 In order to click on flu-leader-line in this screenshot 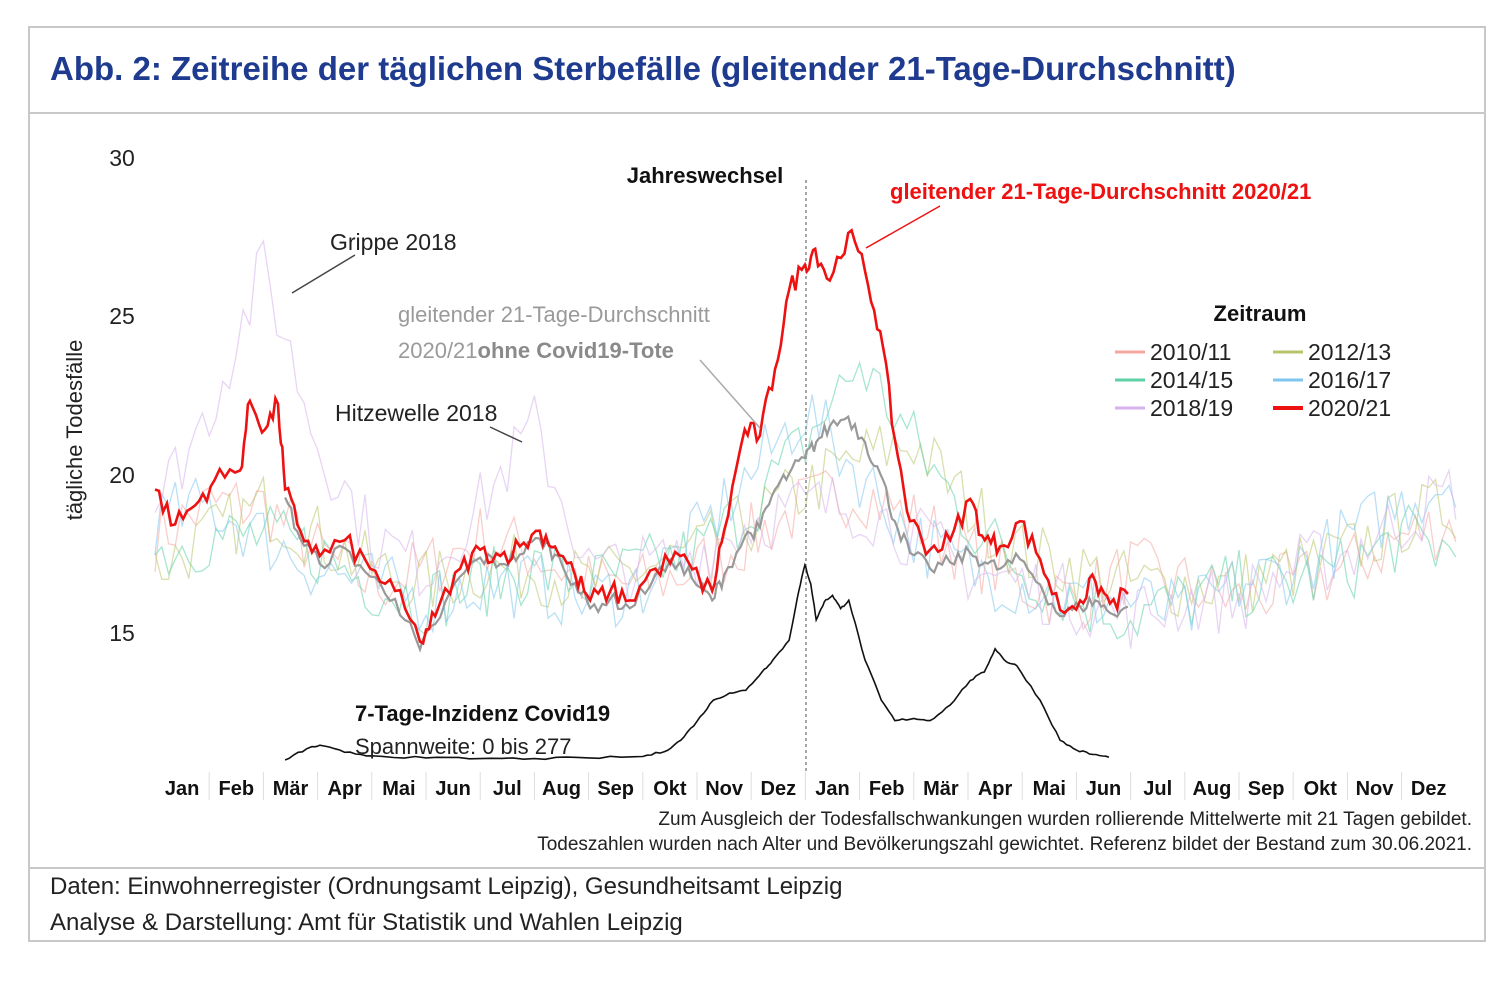, I will do `click(323, 274)`.